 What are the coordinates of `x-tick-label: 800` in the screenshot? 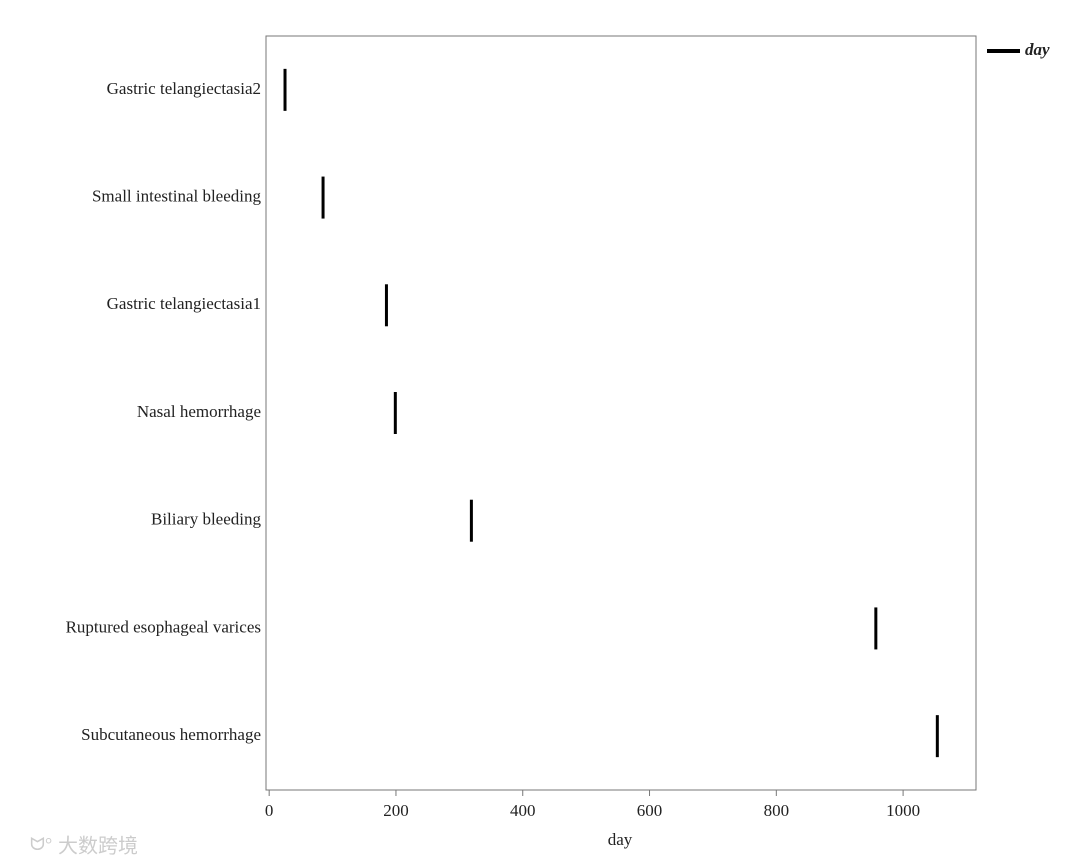 It's located at (777, 810).